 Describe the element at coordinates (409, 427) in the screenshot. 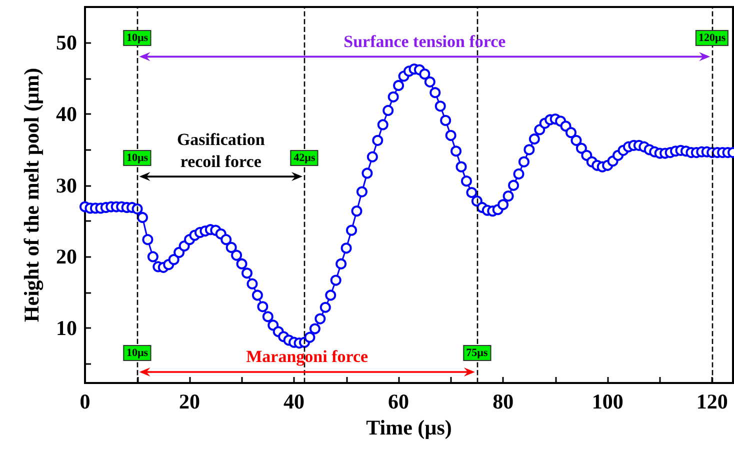

I see `x-axis-title: Time (µs)` at that location.